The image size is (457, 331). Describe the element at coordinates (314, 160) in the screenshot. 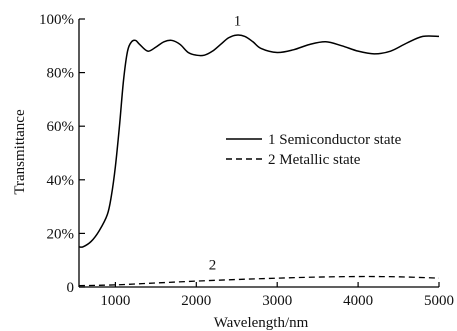

I see `legend-label-2: 2 Metallic state` at that location.